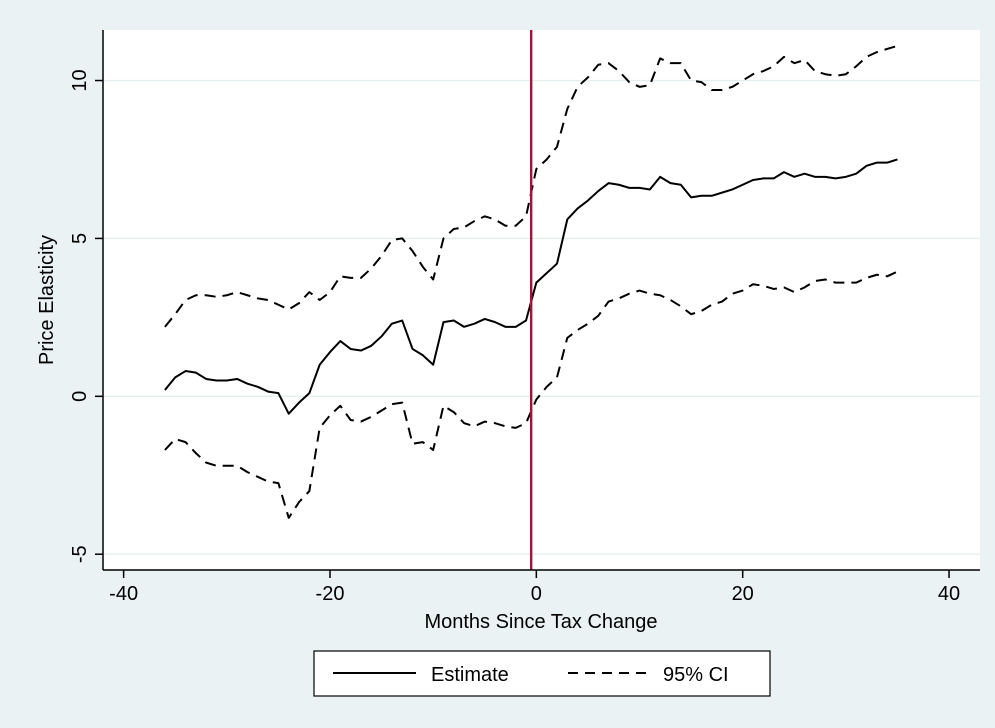 This screenshot has width=995, height=728. What do you see at coordinates (470, 675) in the screenshot?
I see `legend-label-estimate: Estimate` at bounding box center [470, 675].